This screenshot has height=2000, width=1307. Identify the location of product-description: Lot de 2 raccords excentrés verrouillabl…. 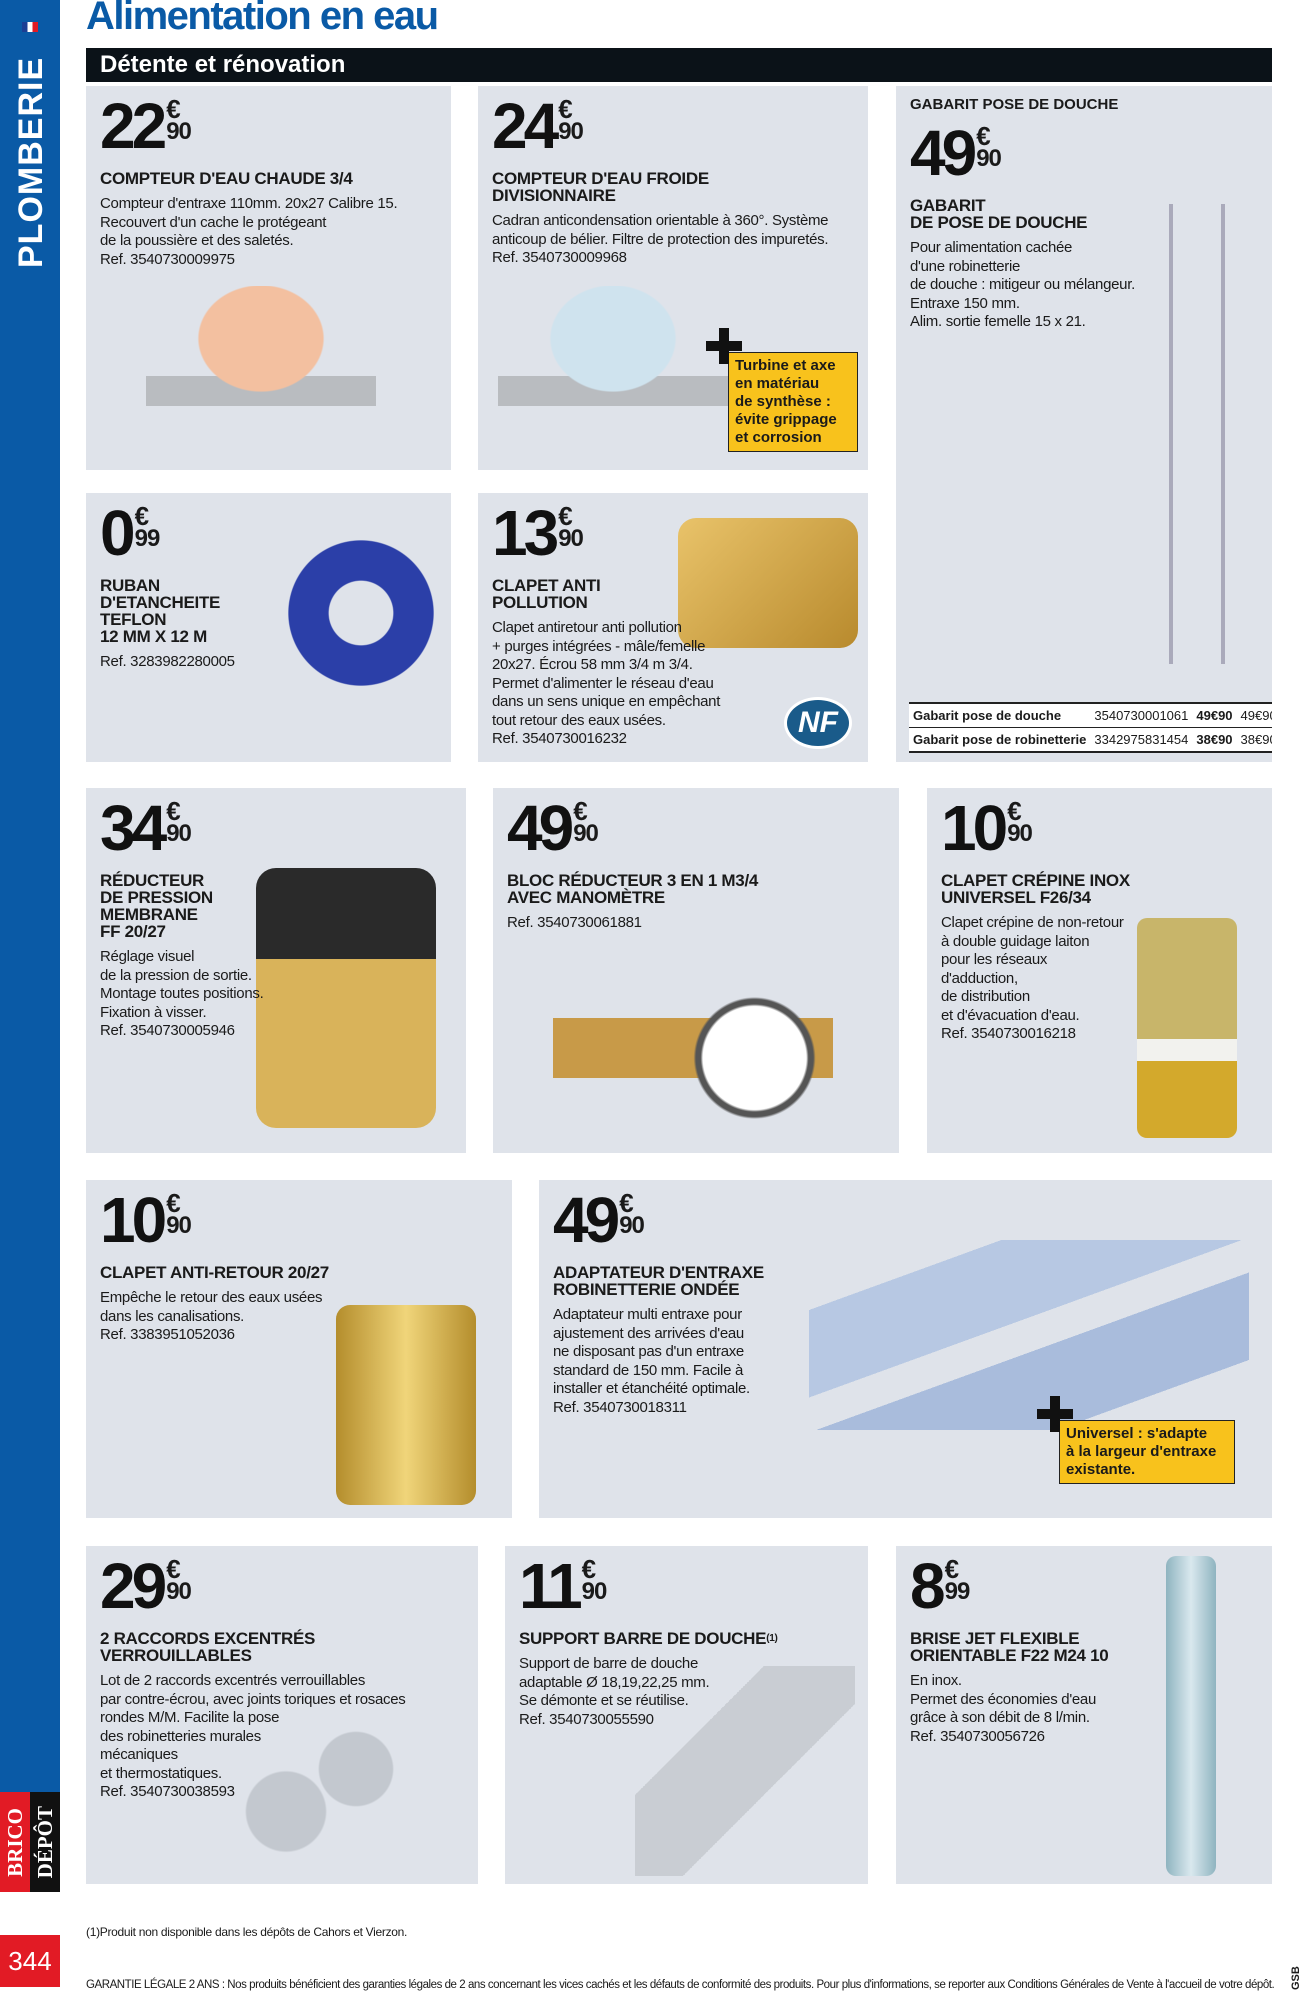
(253, 1727).